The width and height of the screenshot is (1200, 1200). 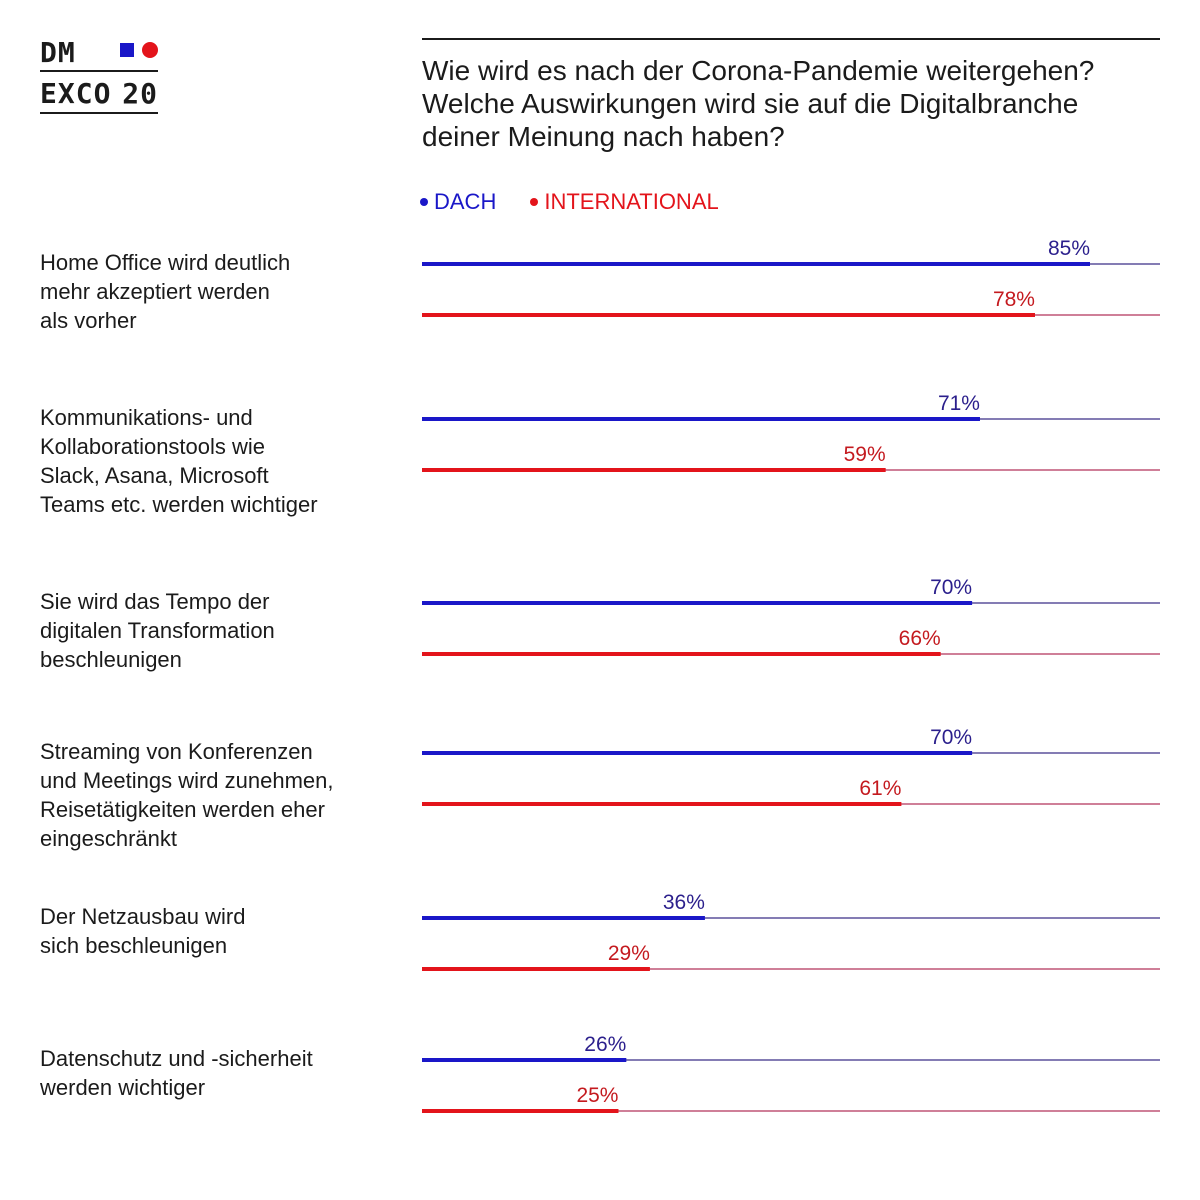 What do you see at coordinates (58, 52) in the screenshot?
I see `logo-dm: DM` at bounding box center [58, 52].